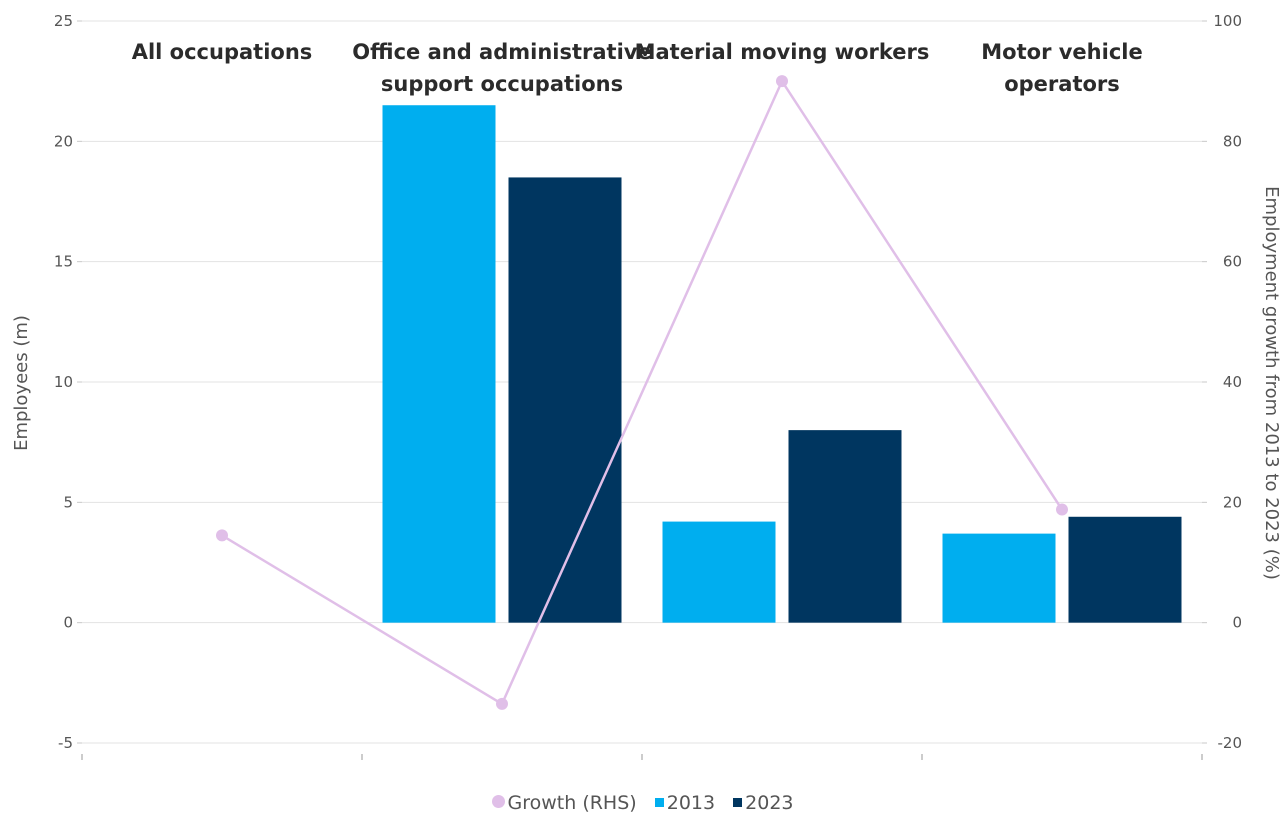  What do you see at coordinates (572, 803) in the screenshot?
I see `legend-label: Growth (RHS)` at bounding box center [572, 803].